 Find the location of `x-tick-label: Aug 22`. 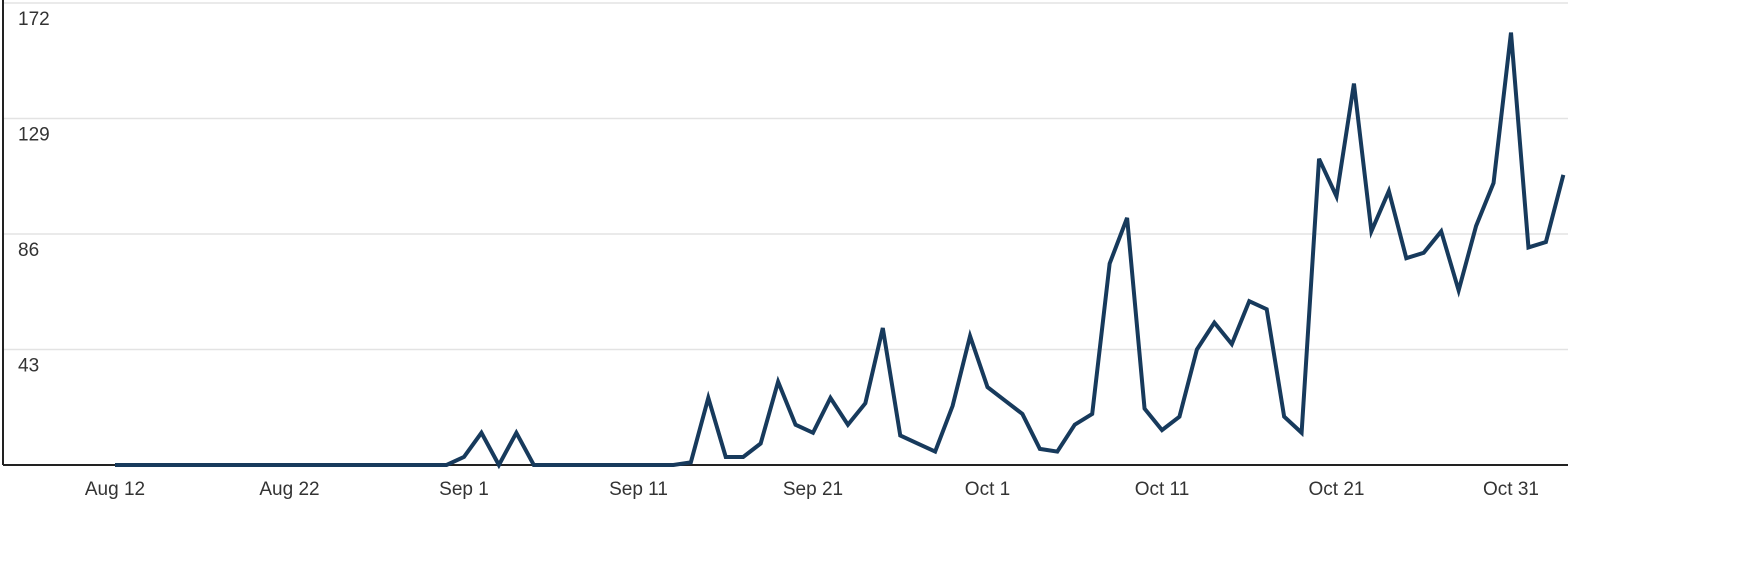

x-tick-label: Aug 22 is located at coordinates (289, 489).